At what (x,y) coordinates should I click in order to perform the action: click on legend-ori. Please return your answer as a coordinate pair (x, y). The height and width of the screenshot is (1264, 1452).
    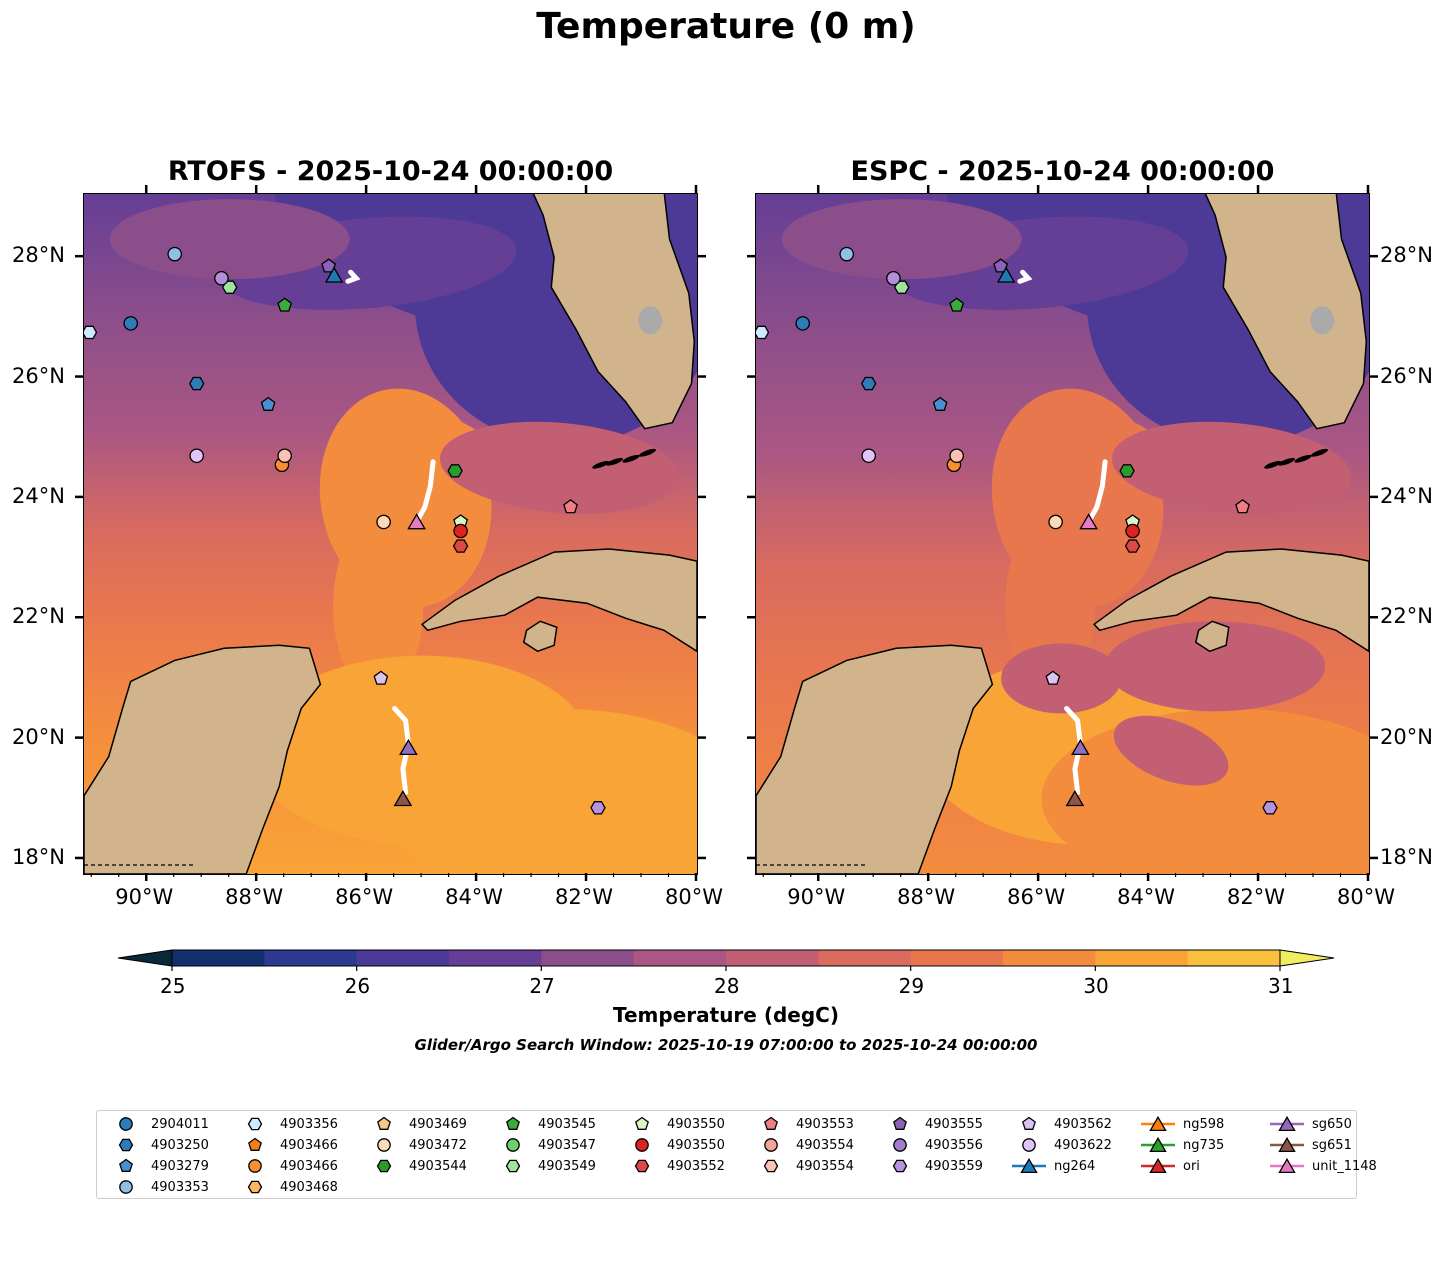
    Looking at the image, I should click on (1158, 1166).